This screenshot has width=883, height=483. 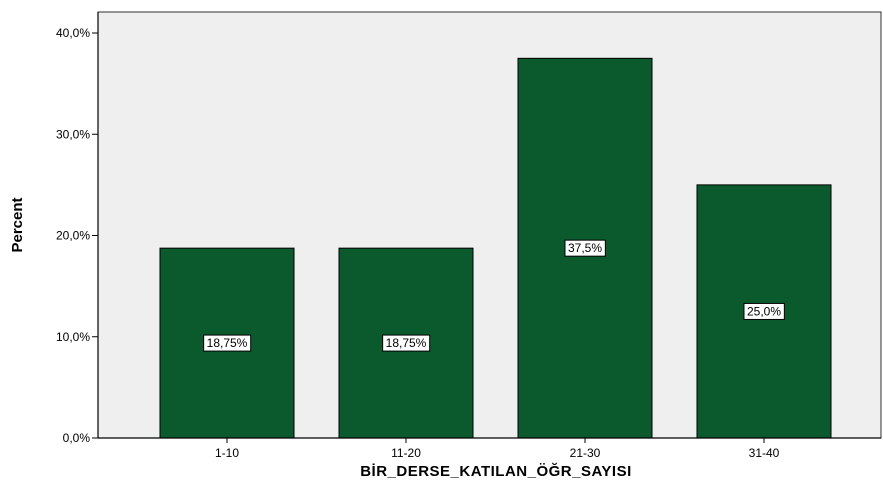 I want to click on y-axis: 0,0% 10,0% 20,0% 30,0% 40,0%, so click(x=77, y=228).